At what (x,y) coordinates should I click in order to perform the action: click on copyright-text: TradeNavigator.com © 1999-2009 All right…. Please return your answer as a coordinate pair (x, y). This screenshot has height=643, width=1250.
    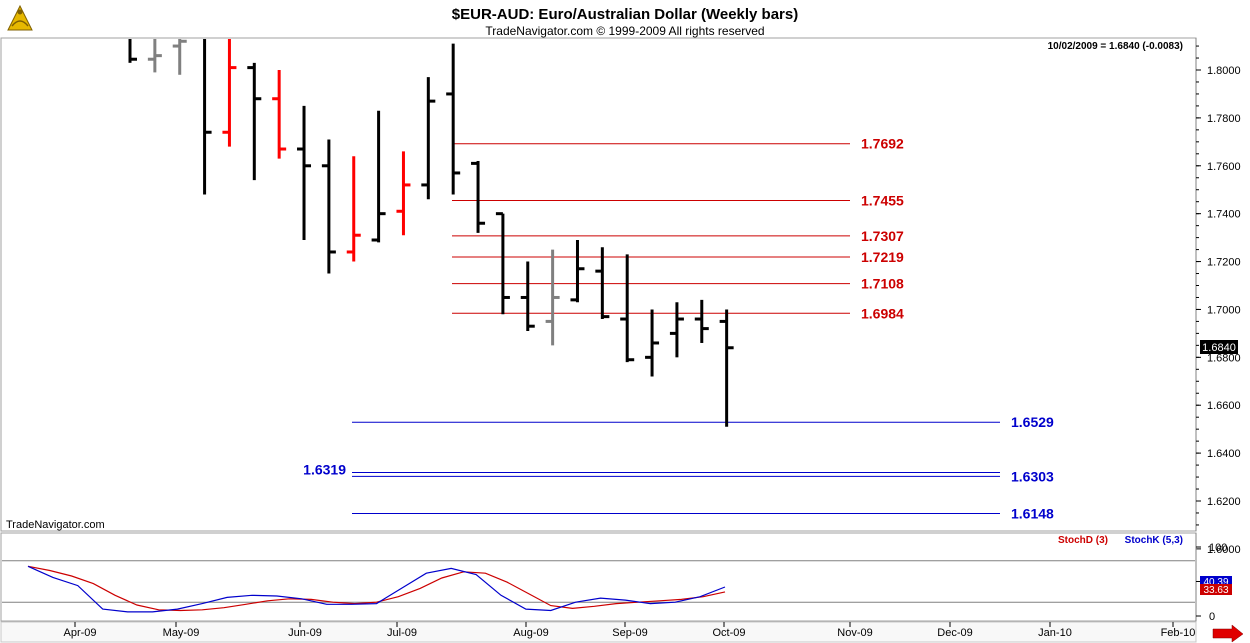
    Looking at the image, I should click on (624, 31).